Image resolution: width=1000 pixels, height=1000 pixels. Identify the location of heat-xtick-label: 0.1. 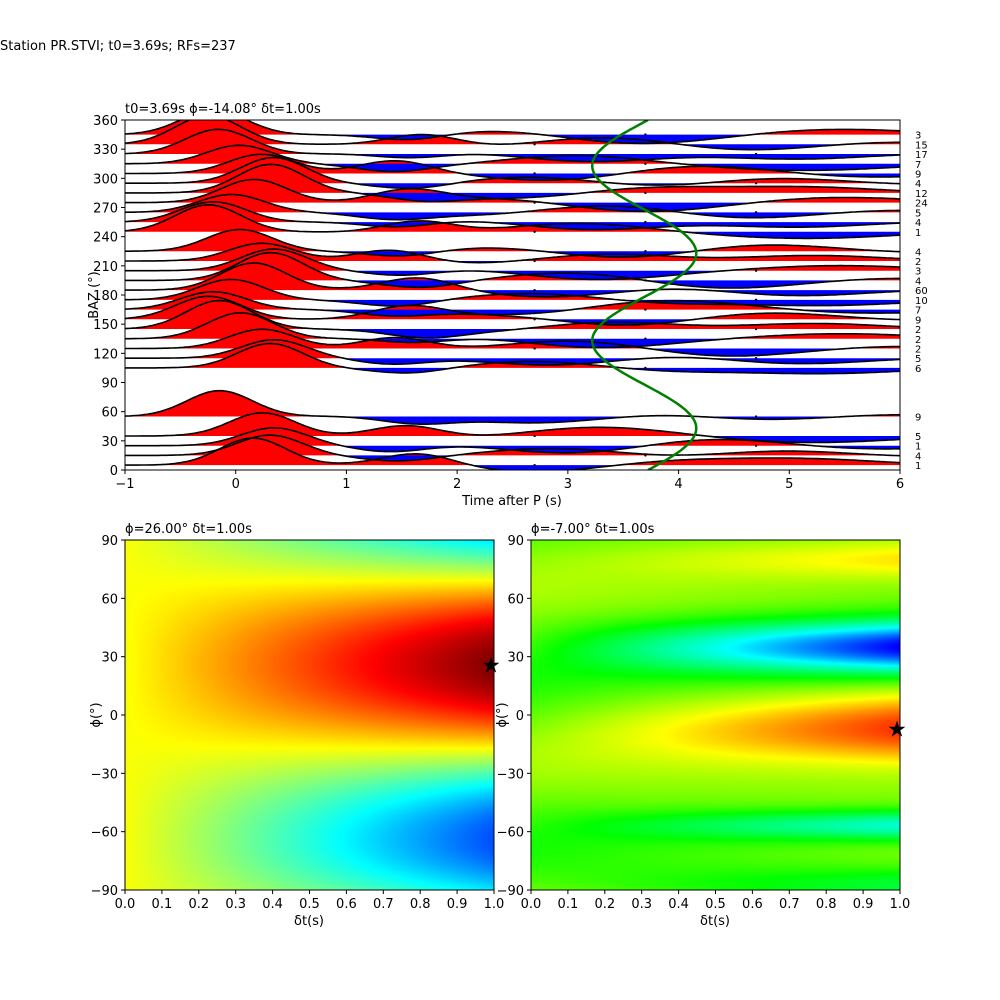
(162, 904).